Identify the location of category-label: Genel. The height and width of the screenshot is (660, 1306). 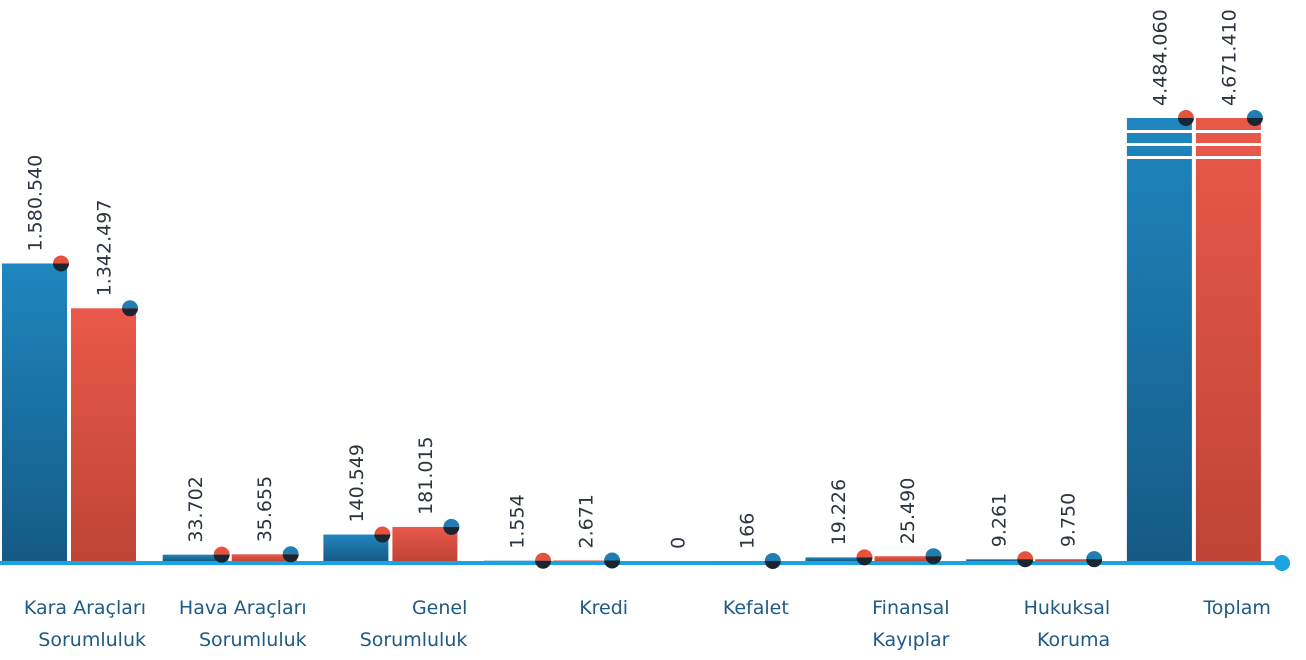
(439, 608).